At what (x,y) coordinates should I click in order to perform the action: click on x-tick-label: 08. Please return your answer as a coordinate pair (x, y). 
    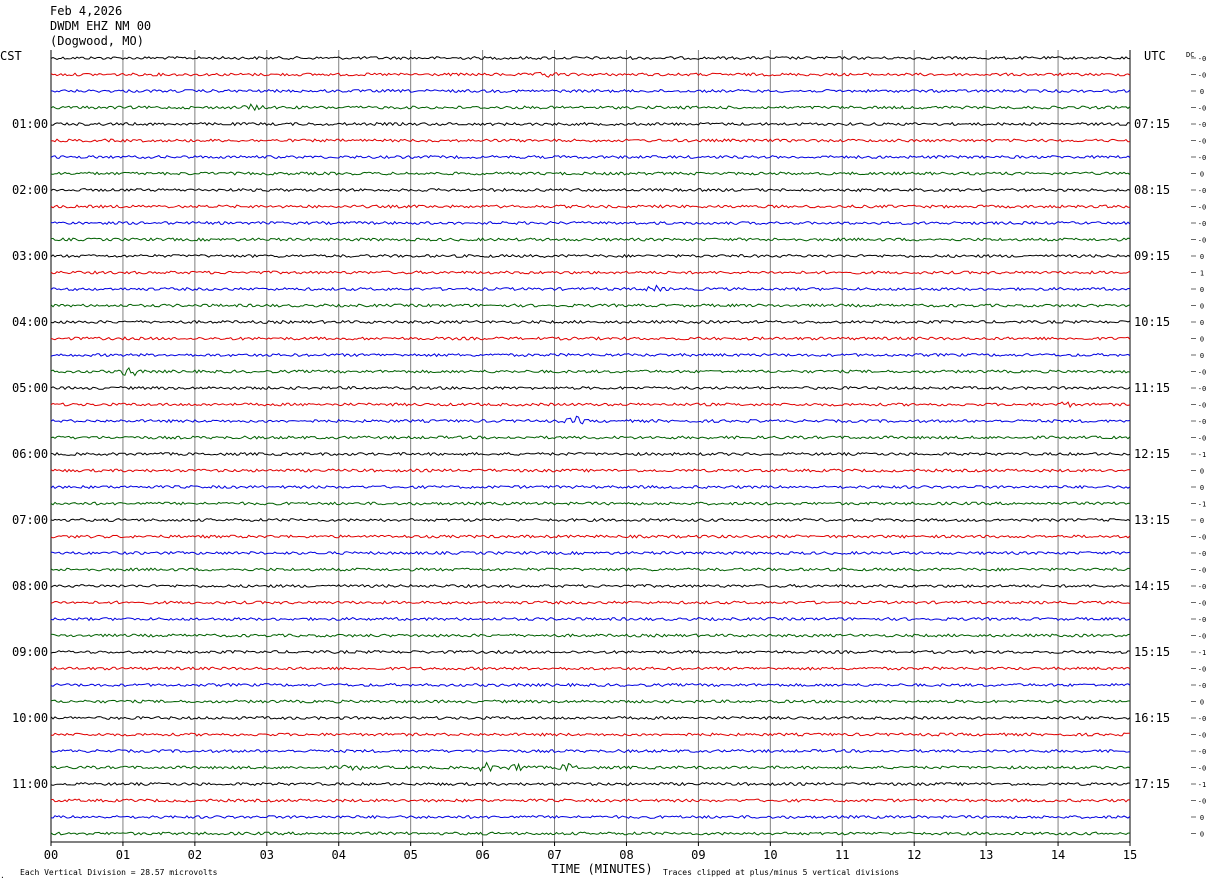
    Looking at the image, I should click on (626, 855).